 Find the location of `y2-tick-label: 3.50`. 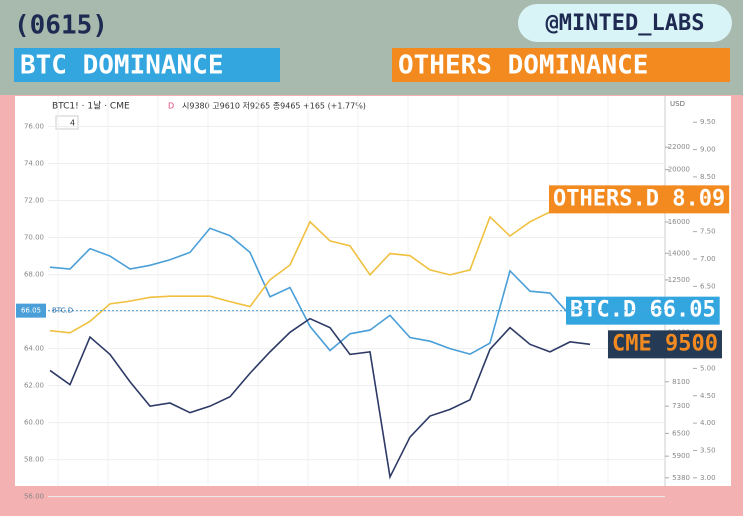

y2-tick-label: 3.50 is located at coordinates (708, 450).